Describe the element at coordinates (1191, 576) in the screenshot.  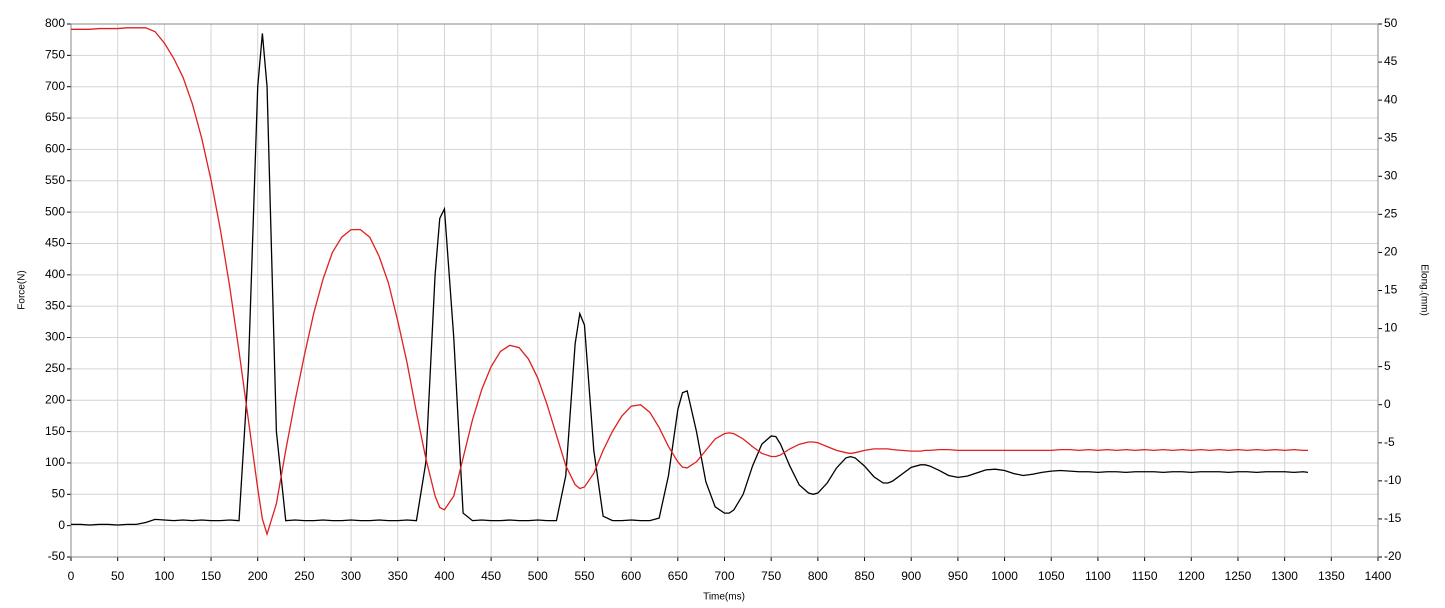
I see `x-tick-label: 1200` at that location.